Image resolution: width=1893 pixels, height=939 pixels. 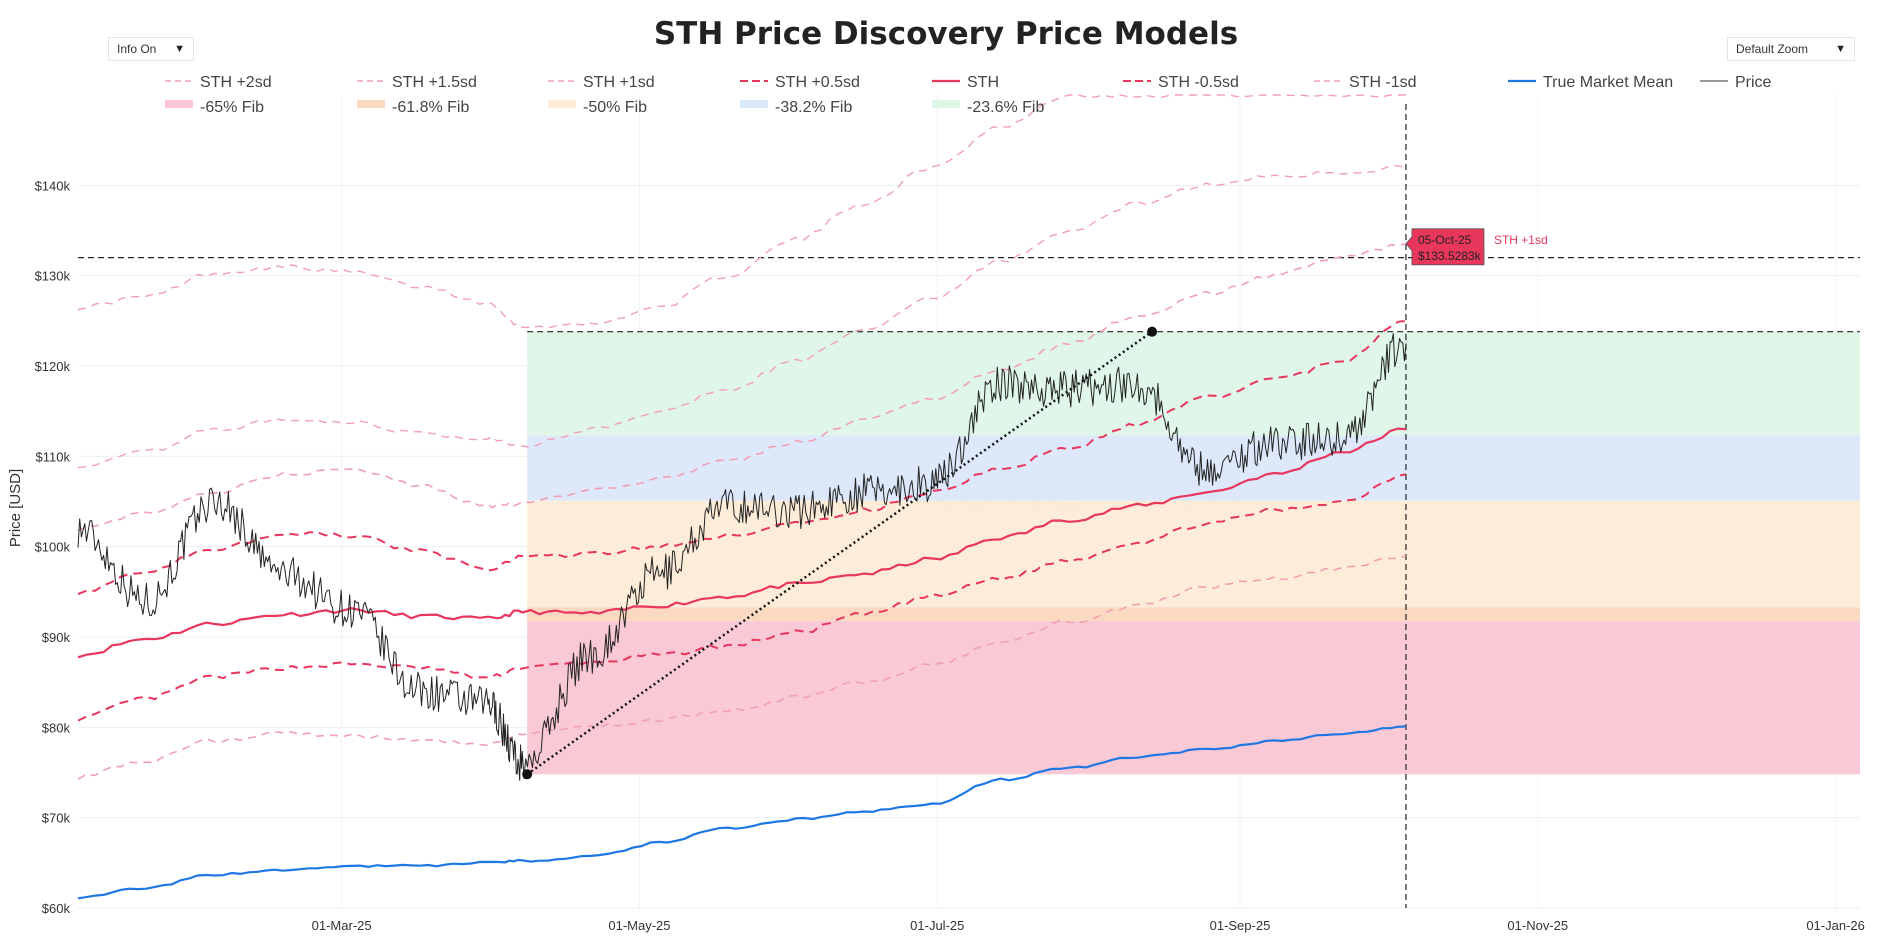 What do you see at coordinates (56, 727) in the screenshot?
I see `y-tick-label: $80k` at bounding box center [56, 727].